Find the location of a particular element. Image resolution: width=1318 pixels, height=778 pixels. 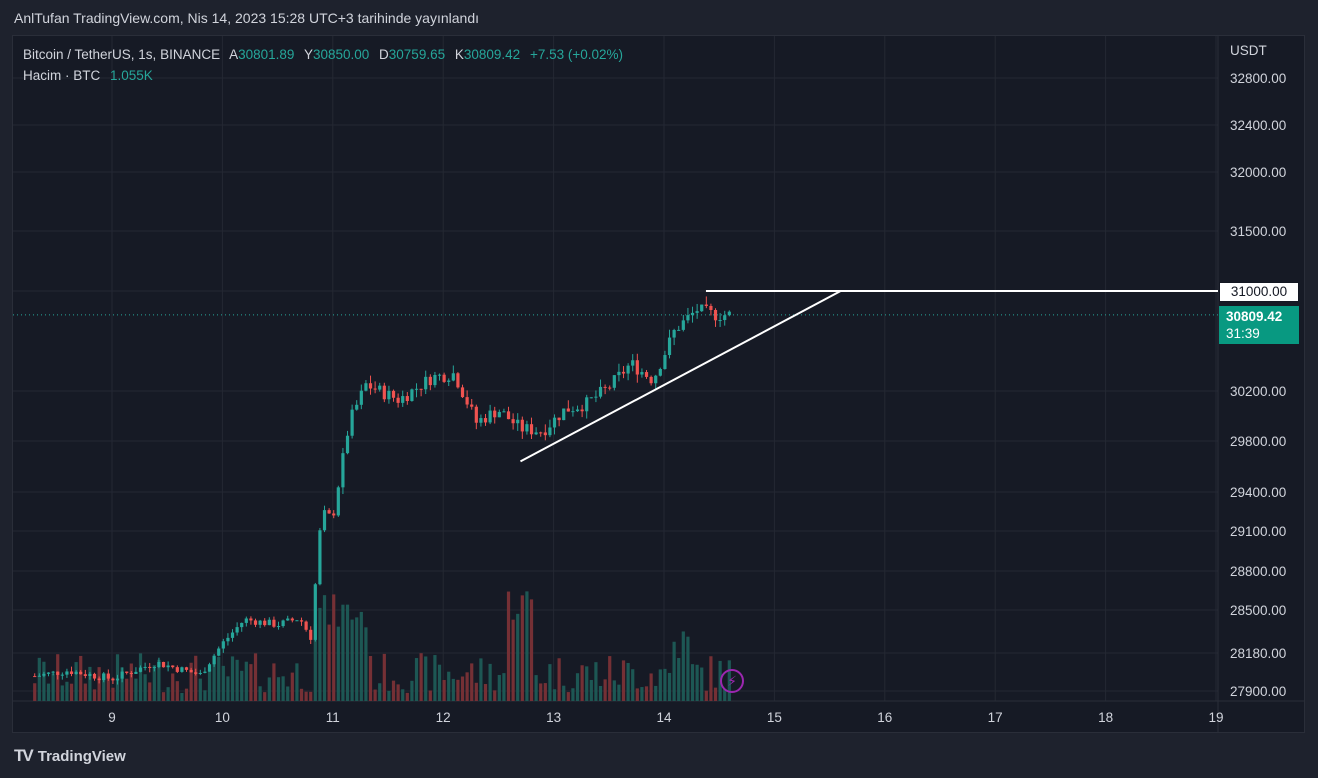

lightning-icon: ⚡ is located at coordinates (732, 681).